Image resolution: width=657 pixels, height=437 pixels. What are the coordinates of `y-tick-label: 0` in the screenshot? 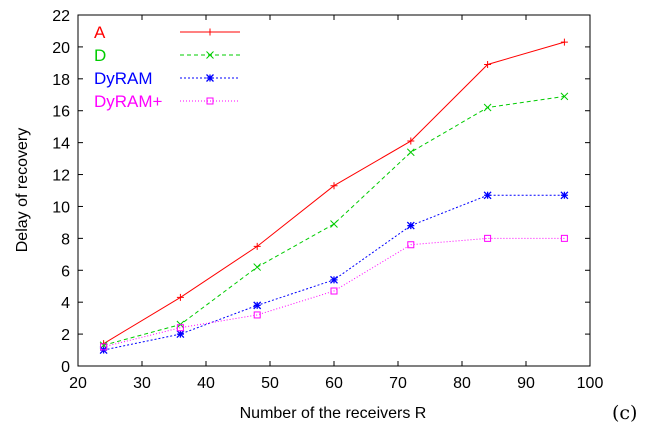 It's located at (65, 367).